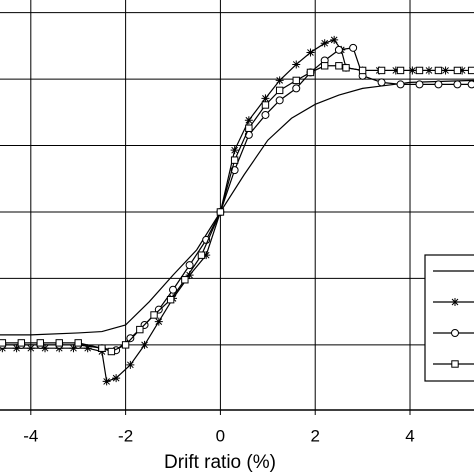  I want to click on x-tick-label: -4, so click(30, 435).